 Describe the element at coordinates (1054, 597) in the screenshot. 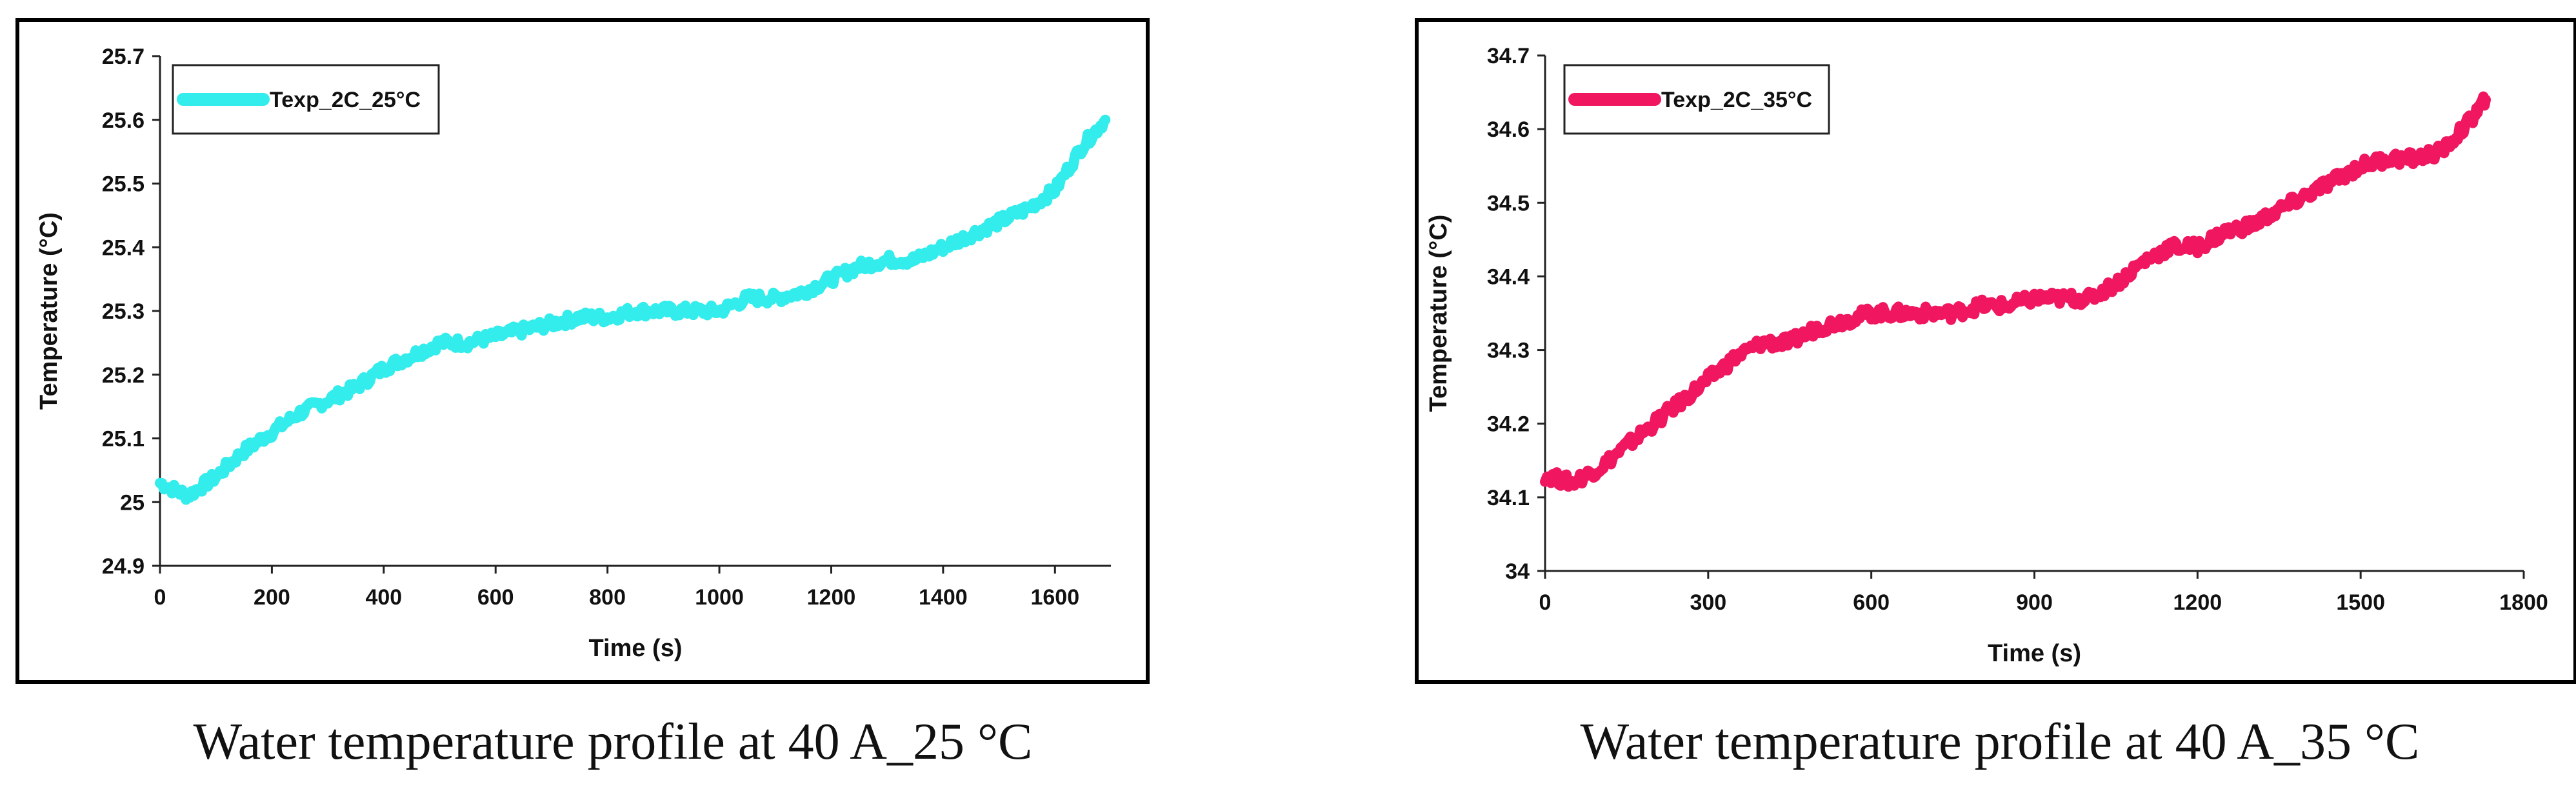

I see `x-tick-label: 1600` at that location.